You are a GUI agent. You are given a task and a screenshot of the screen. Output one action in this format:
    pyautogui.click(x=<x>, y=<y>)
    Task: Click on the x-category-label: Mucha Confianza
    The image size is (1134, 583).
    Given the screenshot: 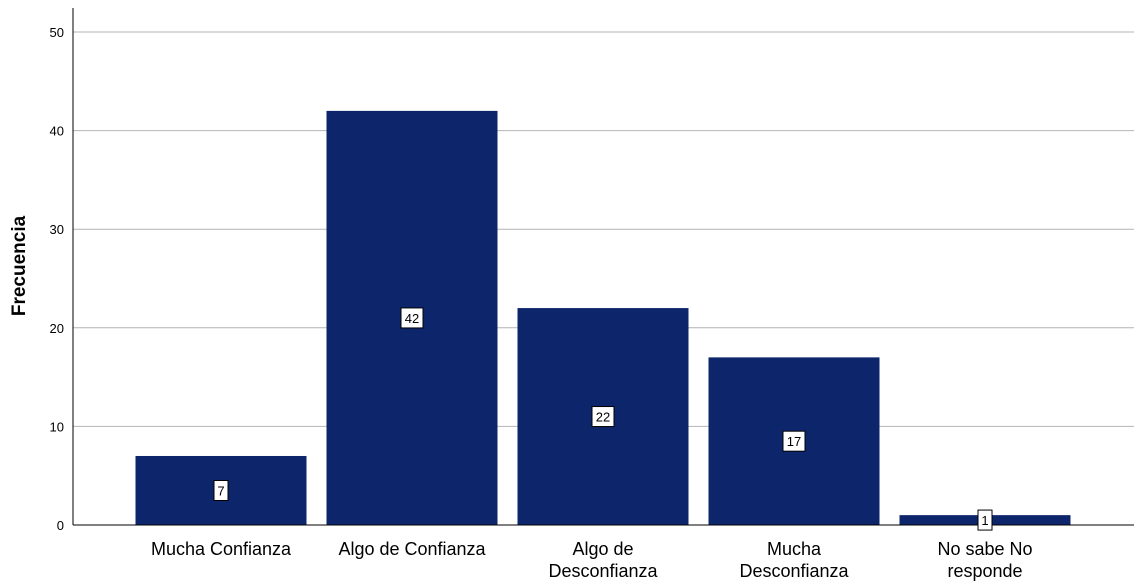 What is the action you would take?
    pyautogui.click(x=221, y=549)
    